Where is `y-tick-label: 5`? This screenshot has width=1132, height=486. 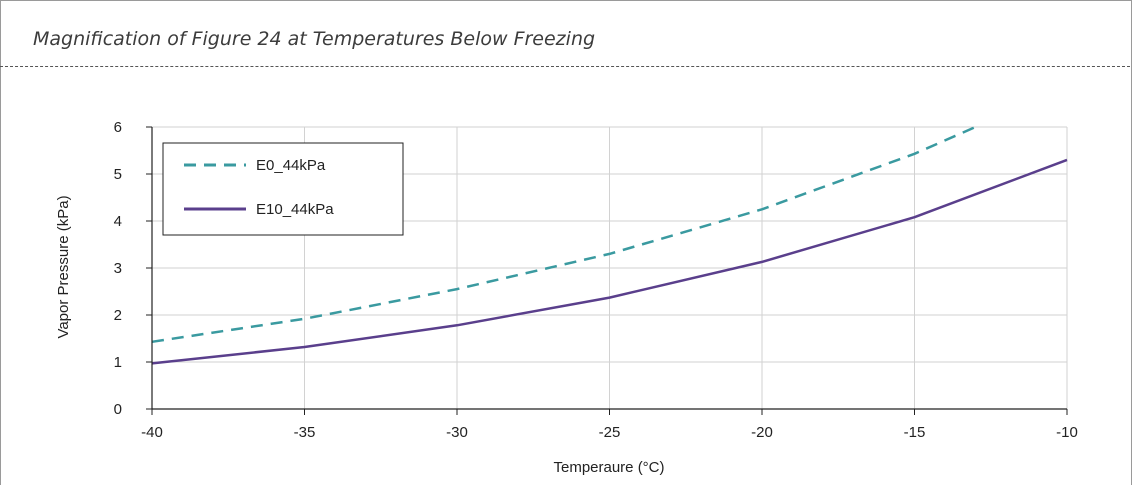 y-tick-label: 5 is located at coordinates (118, 174).